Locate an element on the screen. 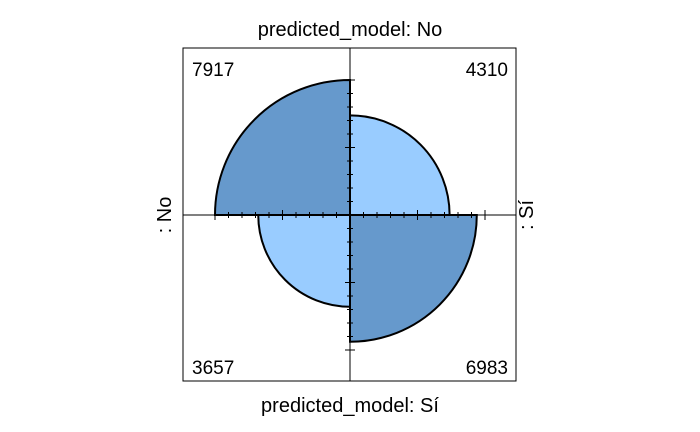  right-axis-title: : Sí is located at coordinates (527, 215).